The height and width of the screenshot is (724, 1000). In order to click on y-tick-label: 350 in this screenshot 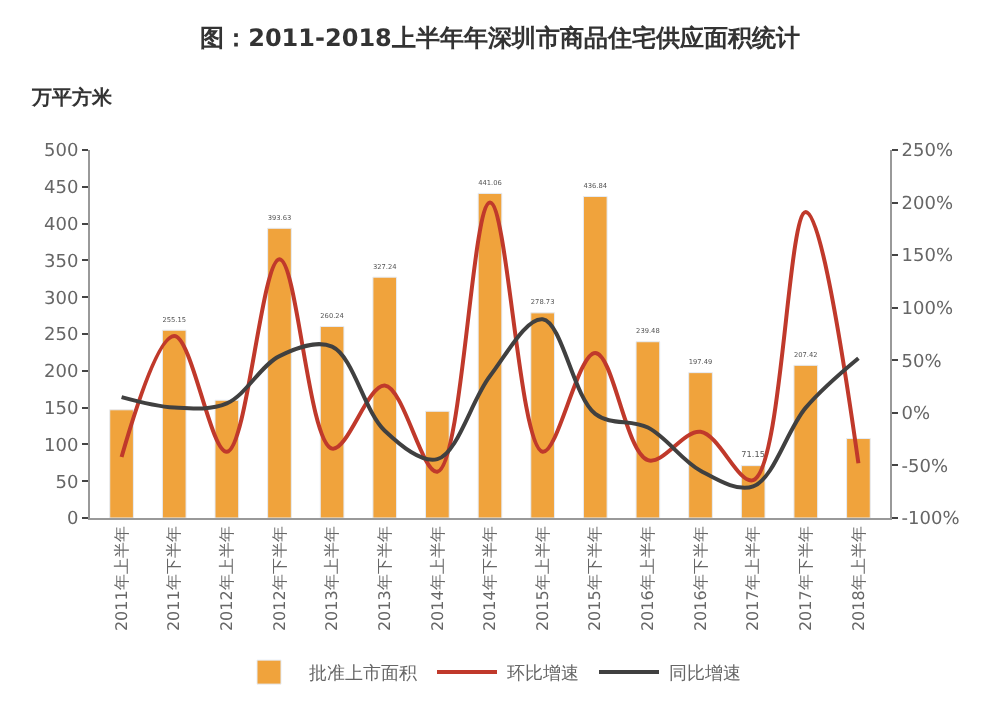, I will do `click(61, 262)`.